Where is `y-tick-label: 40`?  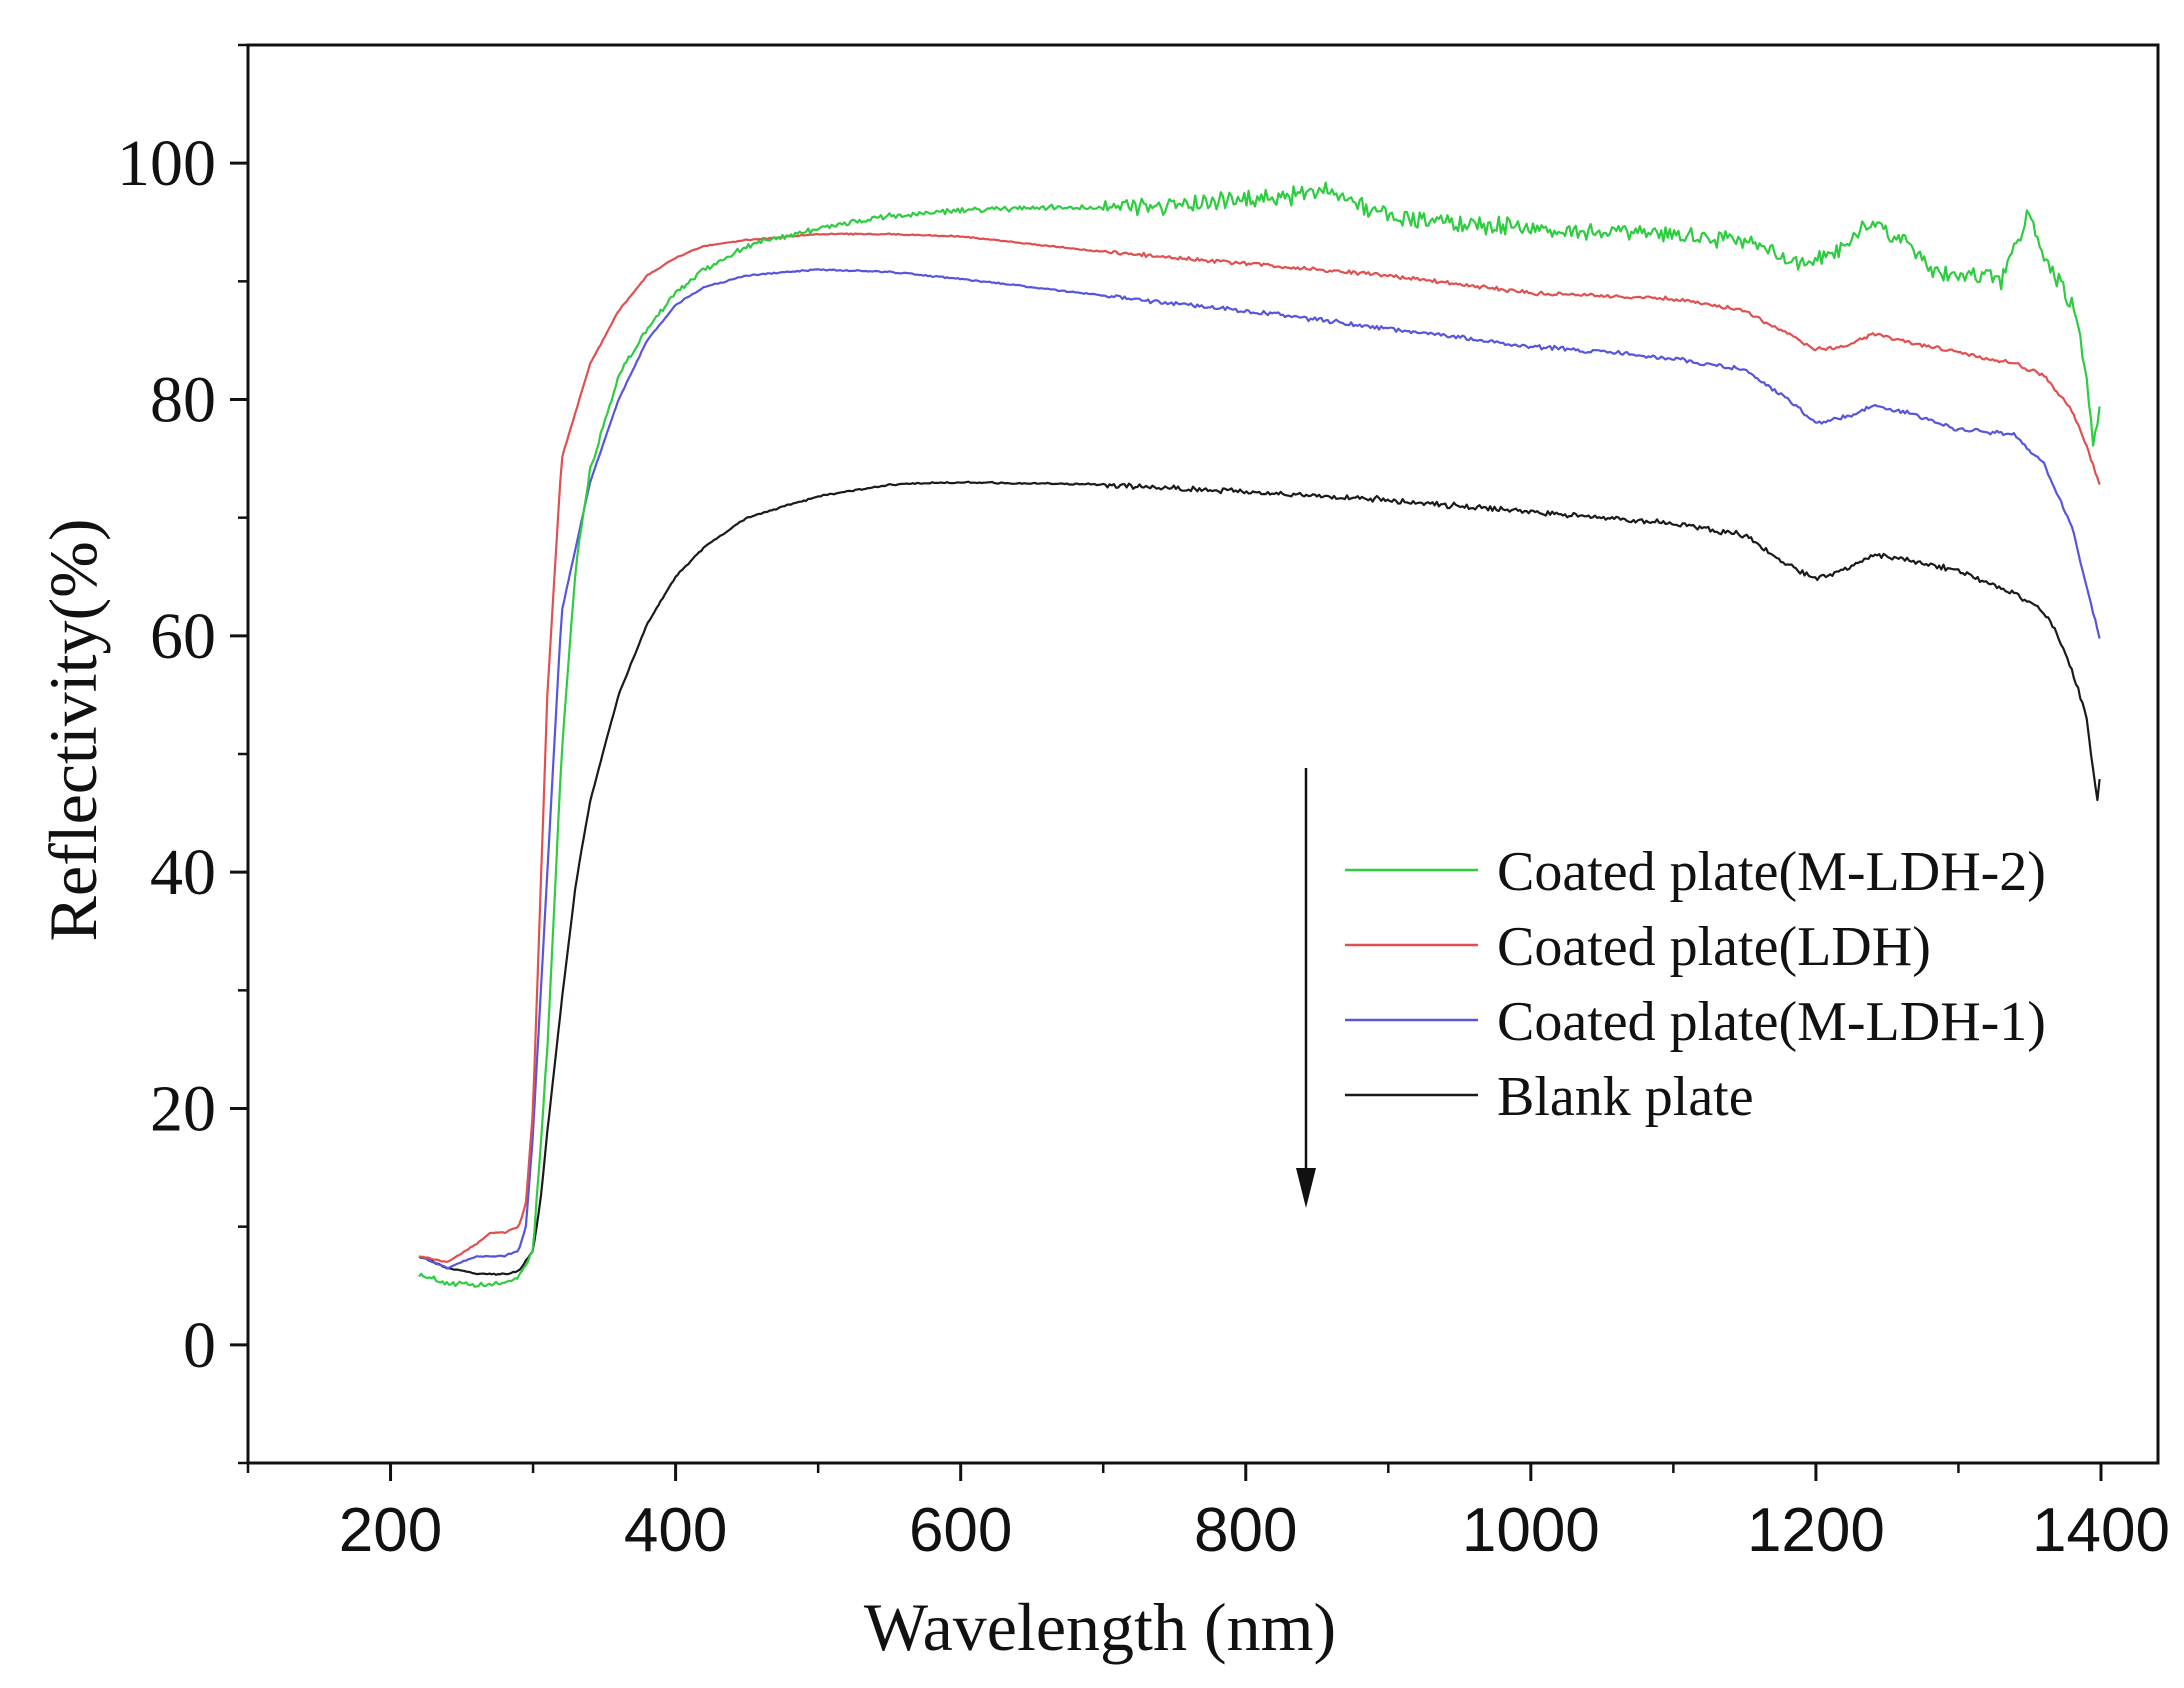 y-tick-label: 40 is located at coordinates (183, 872).